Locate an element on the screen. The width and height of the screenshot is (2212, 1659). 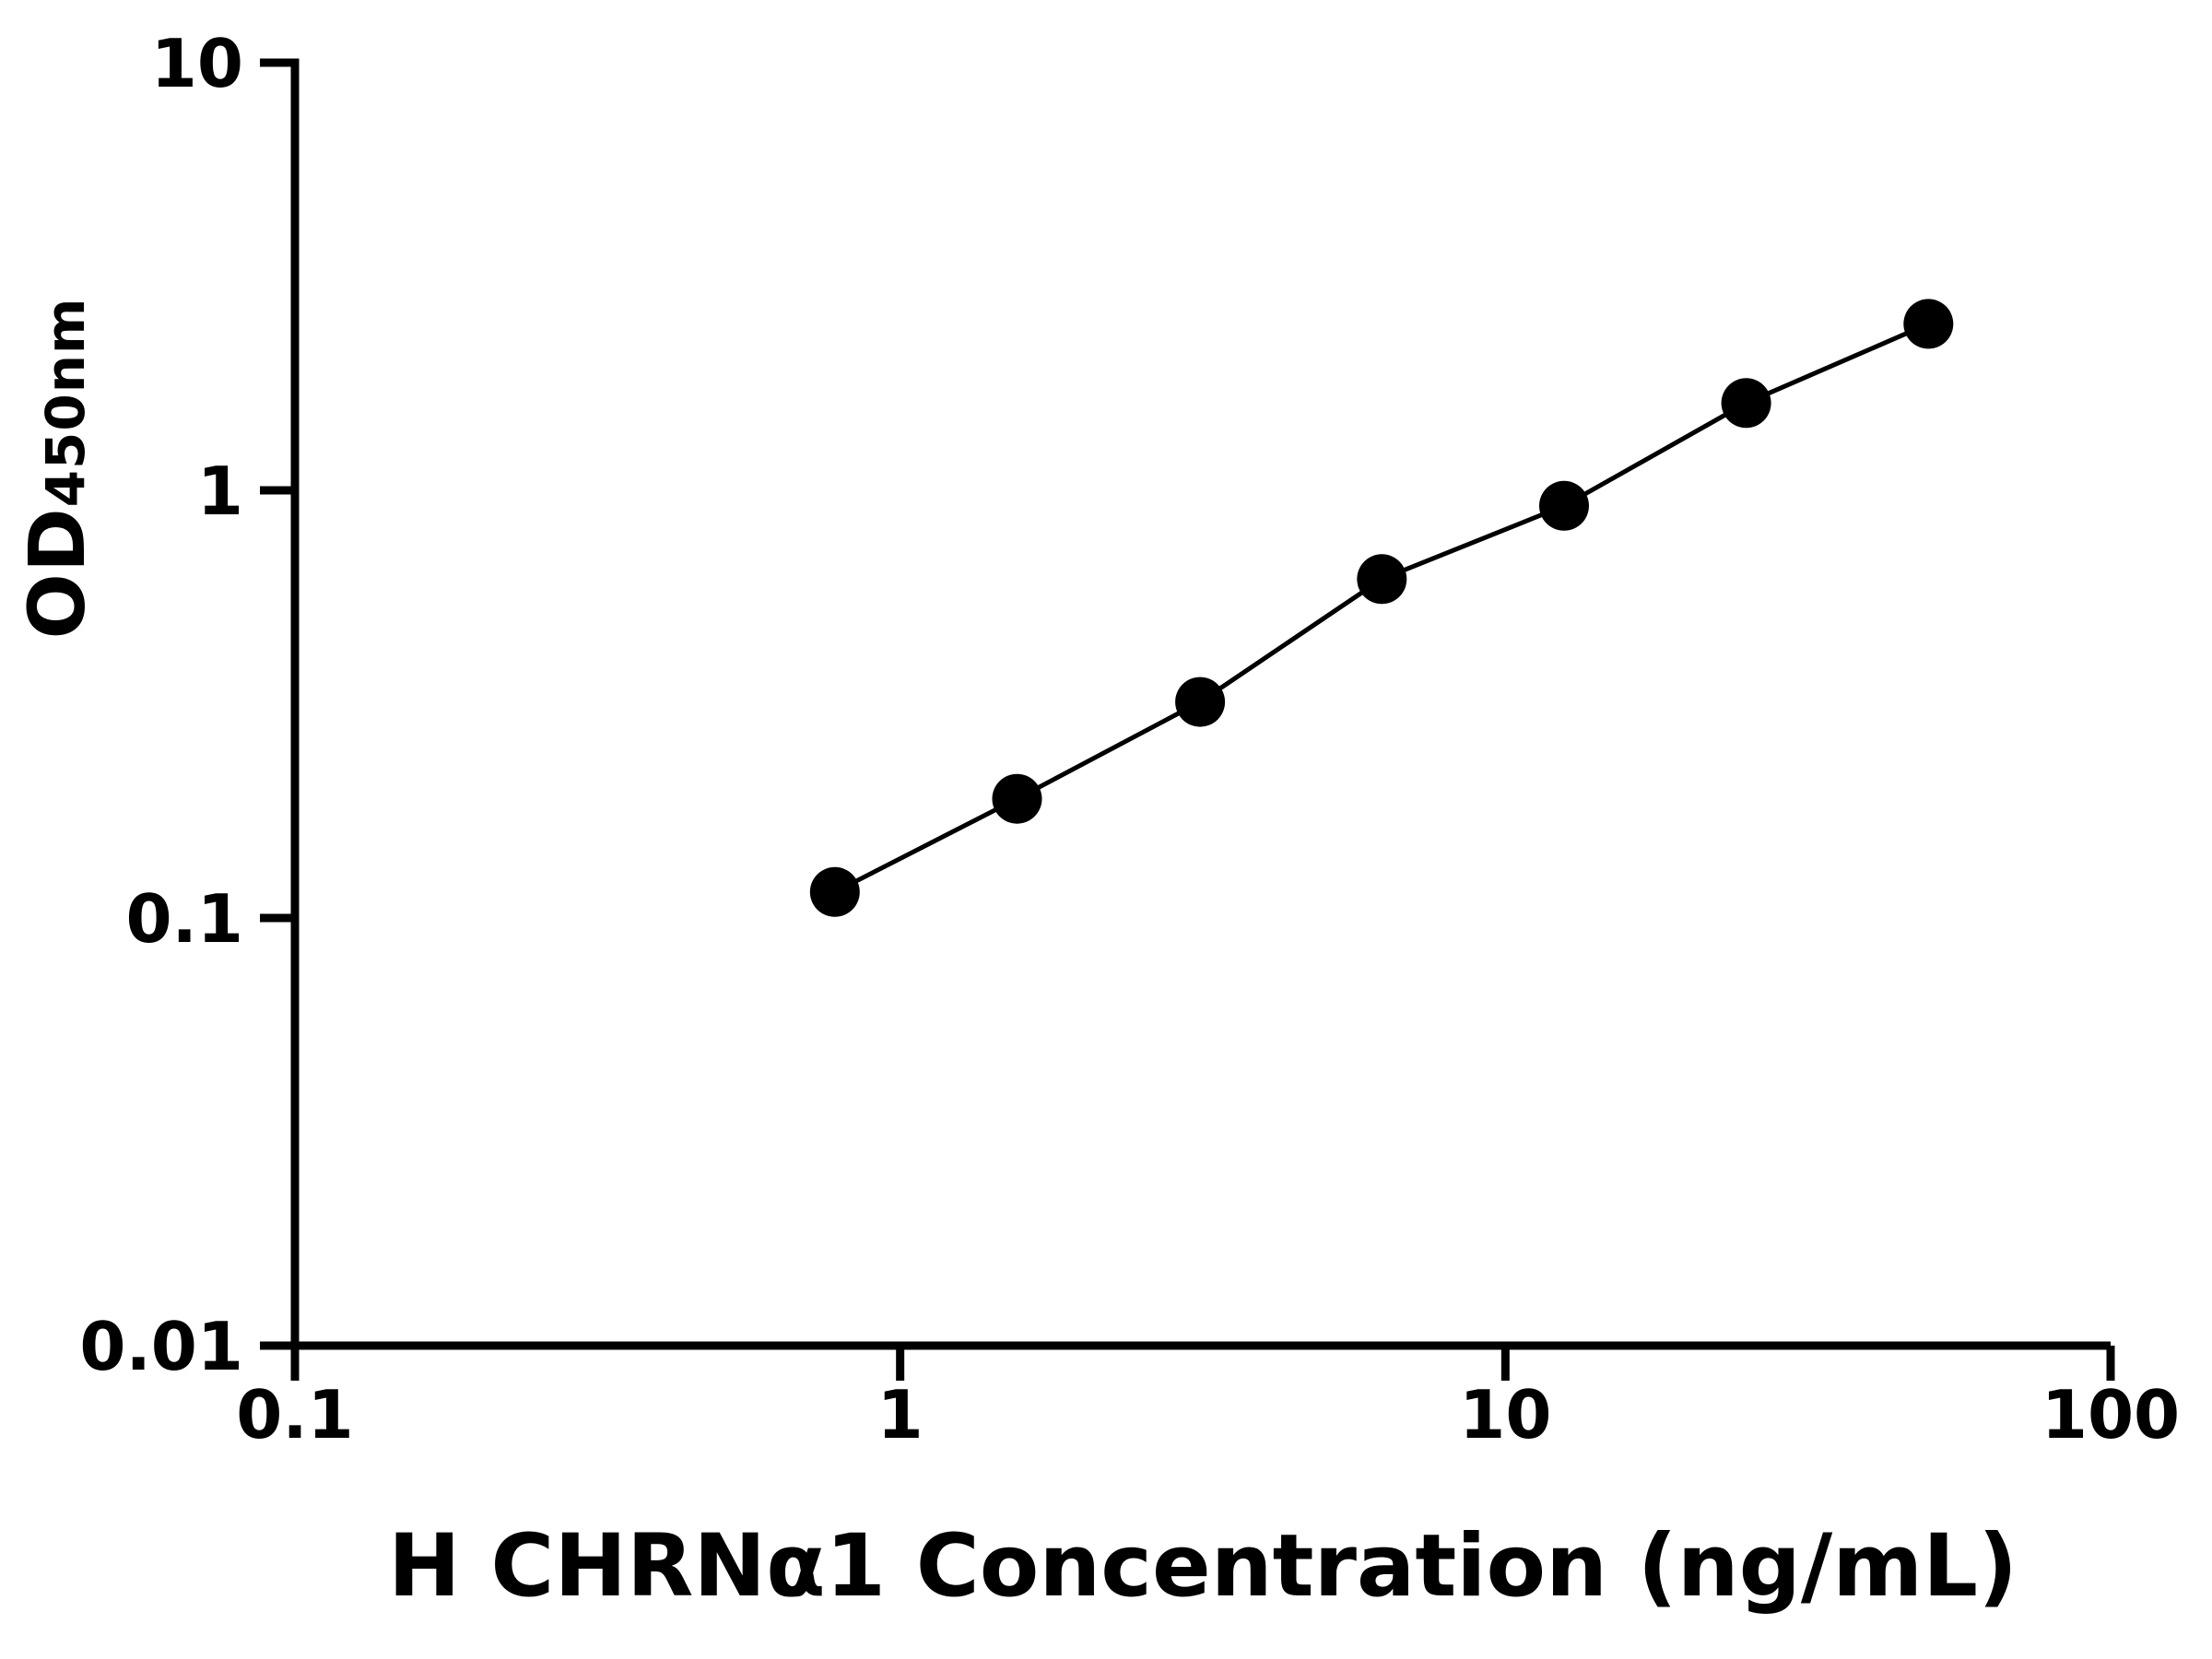
y-axis-title-main: OD is located at coordinates (57, 573).